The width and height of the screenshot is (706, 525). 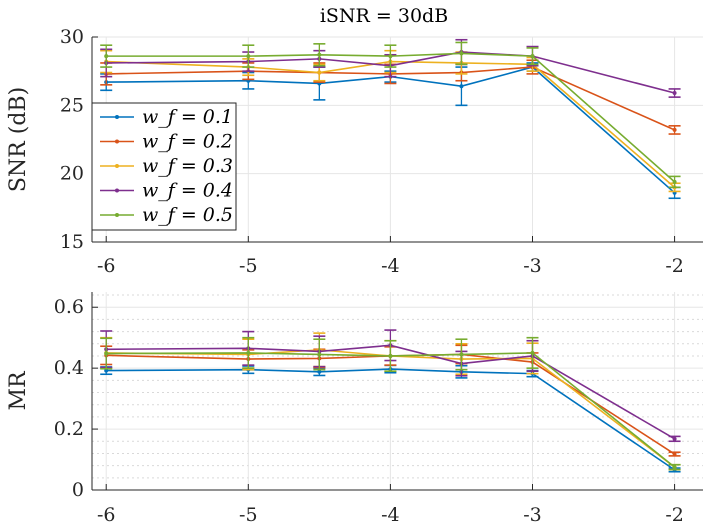 What do you see at coordinates (78, 490) in the screenshot?
I see `y-tick-label: 0` at bounding box center [78, 490].